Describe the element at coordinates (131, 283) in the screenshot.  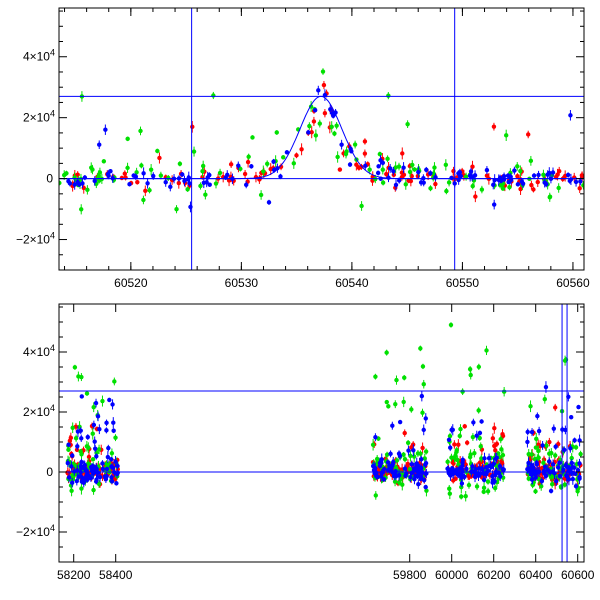
I see `x-tick-label: 60520` at that location.